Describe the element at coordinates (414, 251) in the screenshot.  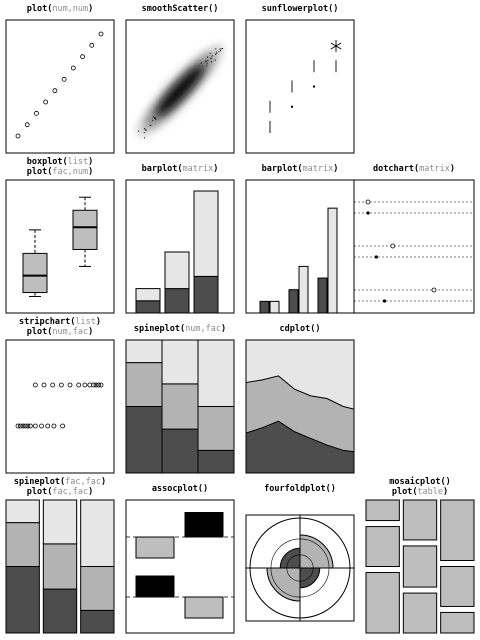
I see `dots` at that location.